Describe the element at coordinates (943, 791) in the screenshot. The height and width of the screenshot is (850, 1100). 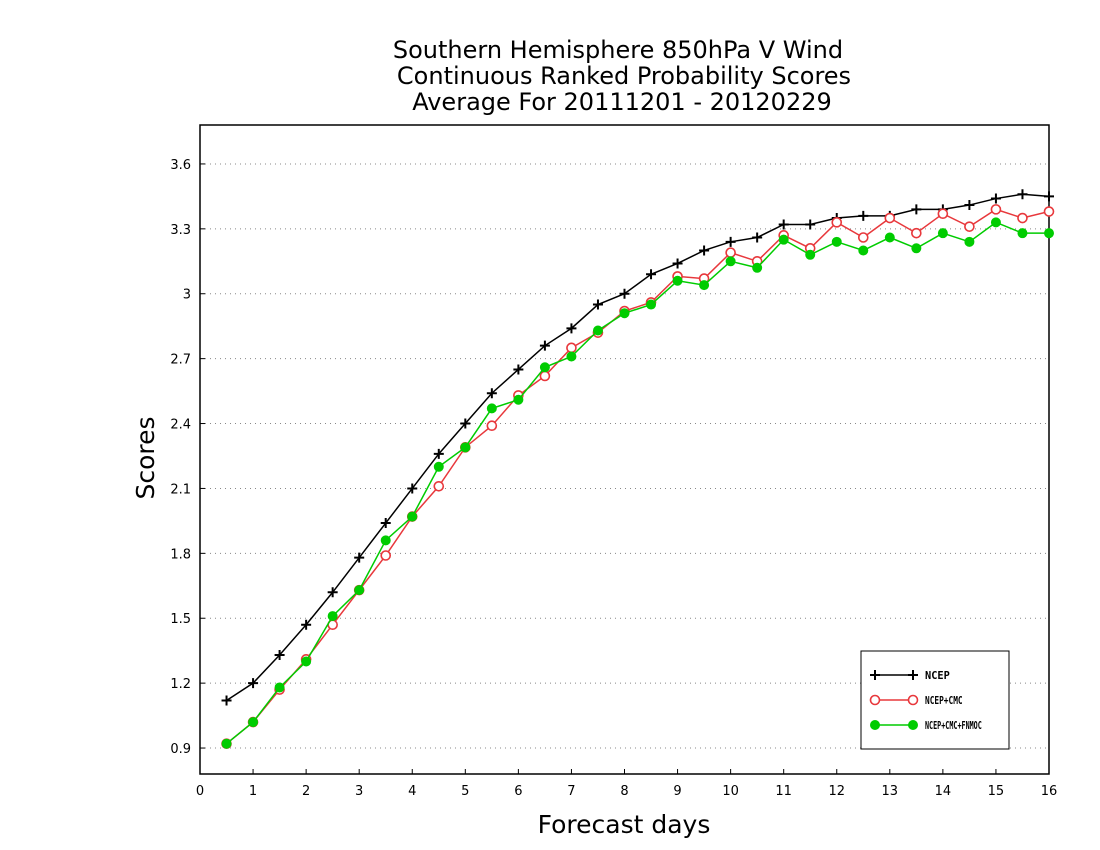
I see `x-tick-label: 14` at that location.